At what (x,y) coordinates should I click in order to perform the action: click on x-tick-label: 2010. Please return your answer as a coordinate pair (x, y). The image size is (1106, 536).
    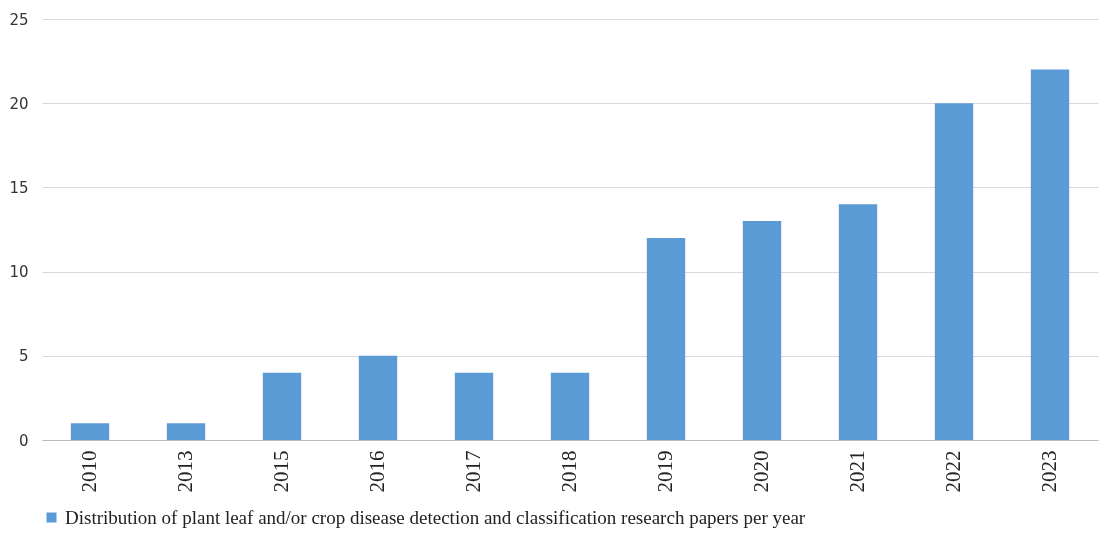
    Looking at the image, I should click on (89, 471).